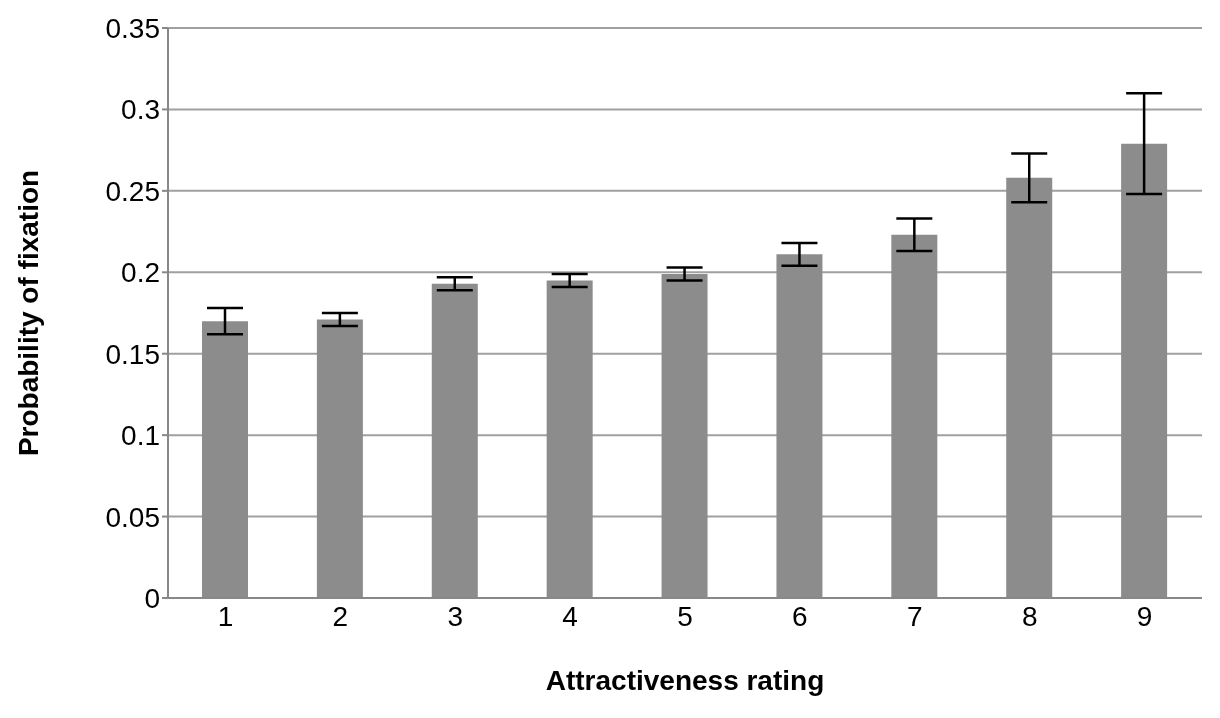 The image size is (1220, 718). I want to click on y-tick-label: 0.05, so click(132, 517).